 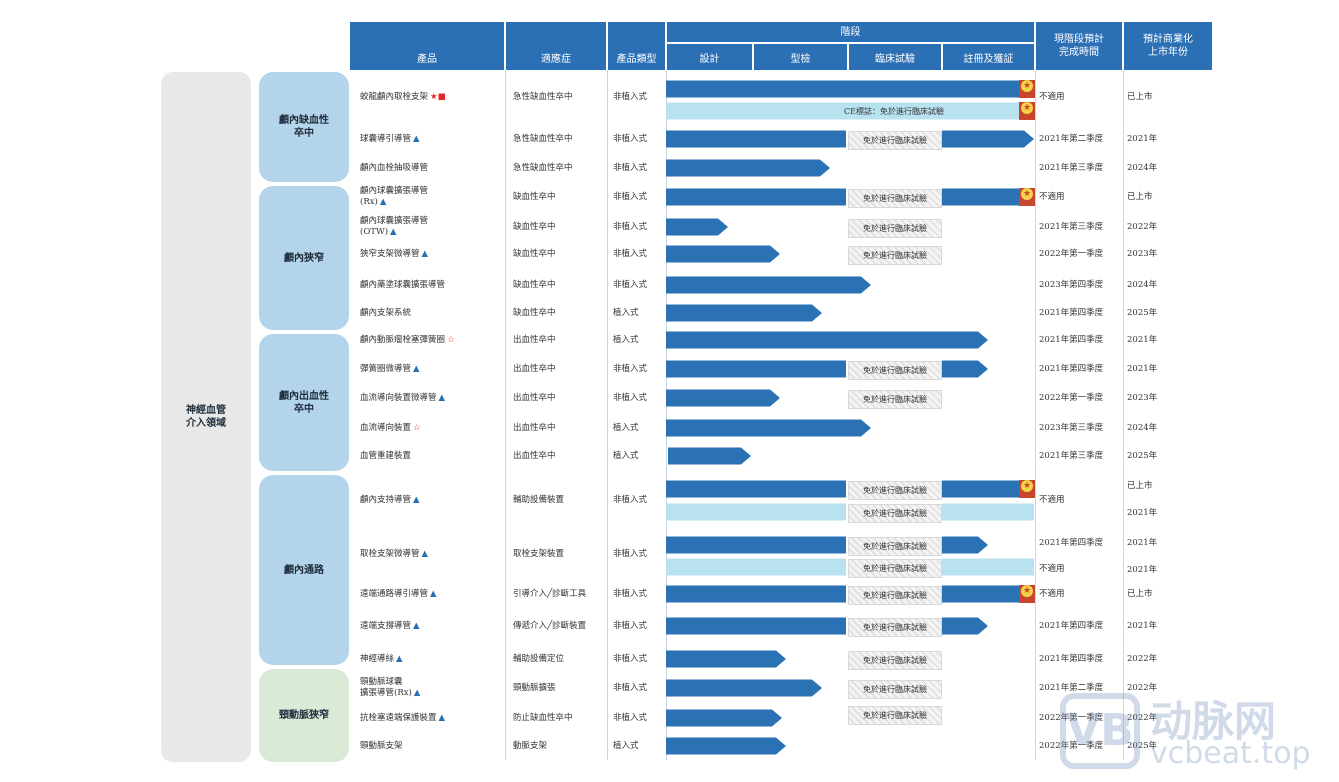 What do you see at coordinates (1071, 285) in the screenshot?
I see `completion-time: 2023年第四季度` at bounding box center [1071, 285].